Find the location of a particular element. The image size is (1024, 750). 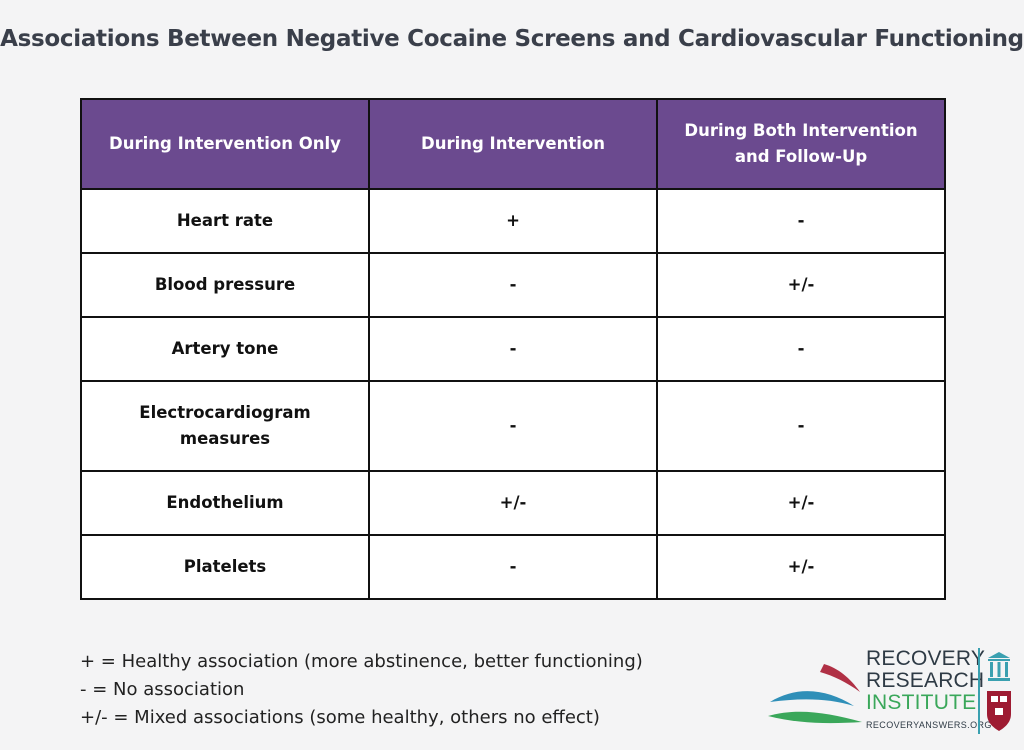

row-label: Artery tone is located at coordinates (225, 349).